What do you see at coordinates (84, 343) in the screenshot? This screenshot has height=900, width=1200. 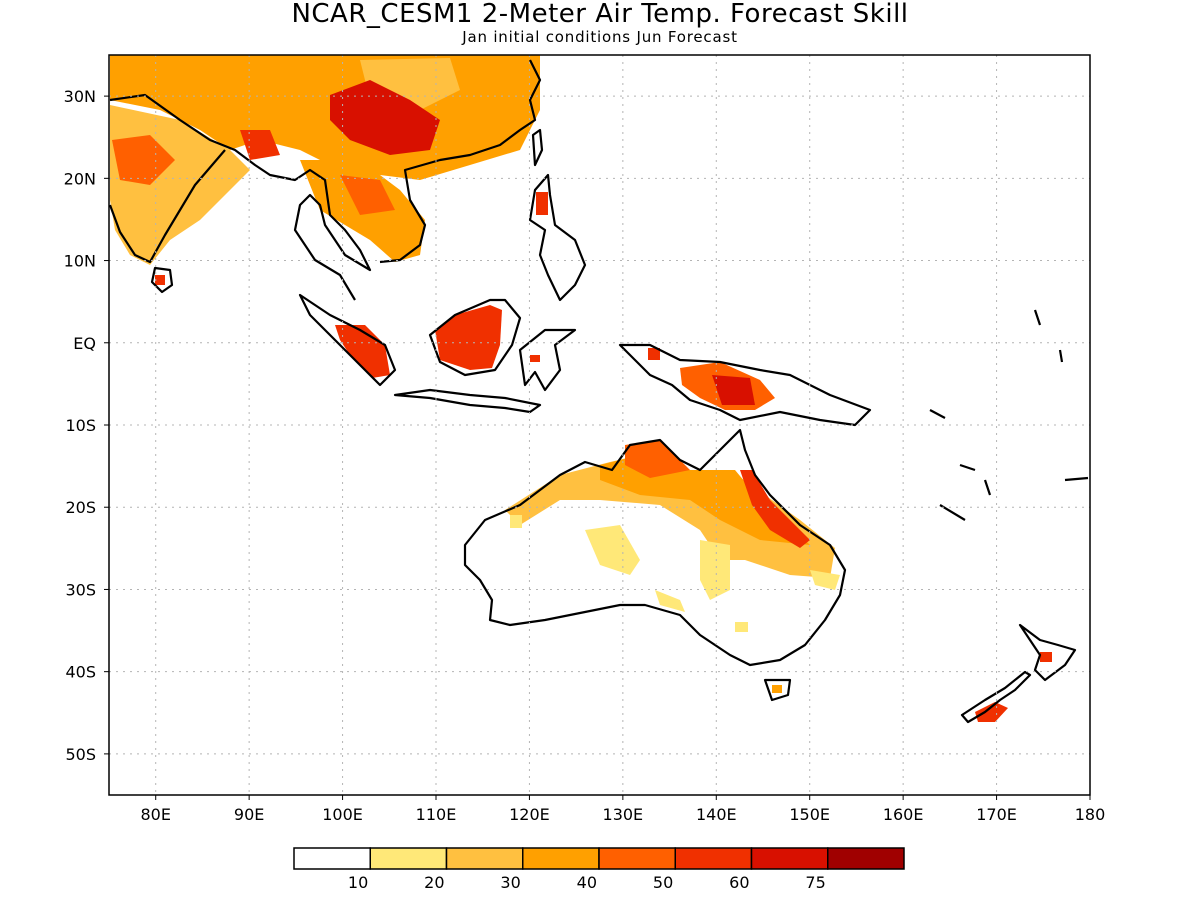 I see `lat-tick-label: EQ` at bounding box center [84, 343].